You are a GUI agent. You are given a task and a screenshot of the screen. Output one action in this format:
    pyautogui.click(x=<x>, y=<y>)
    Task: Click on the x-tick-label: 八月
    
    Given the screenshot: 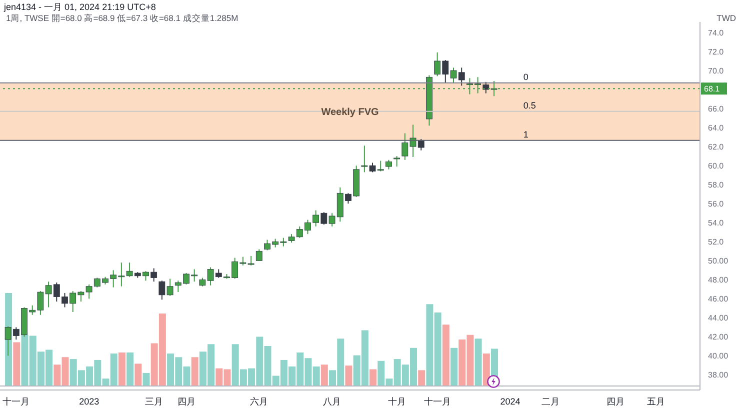 What is the action you would take?
    pyautogui.click(x=332, y=401)
    